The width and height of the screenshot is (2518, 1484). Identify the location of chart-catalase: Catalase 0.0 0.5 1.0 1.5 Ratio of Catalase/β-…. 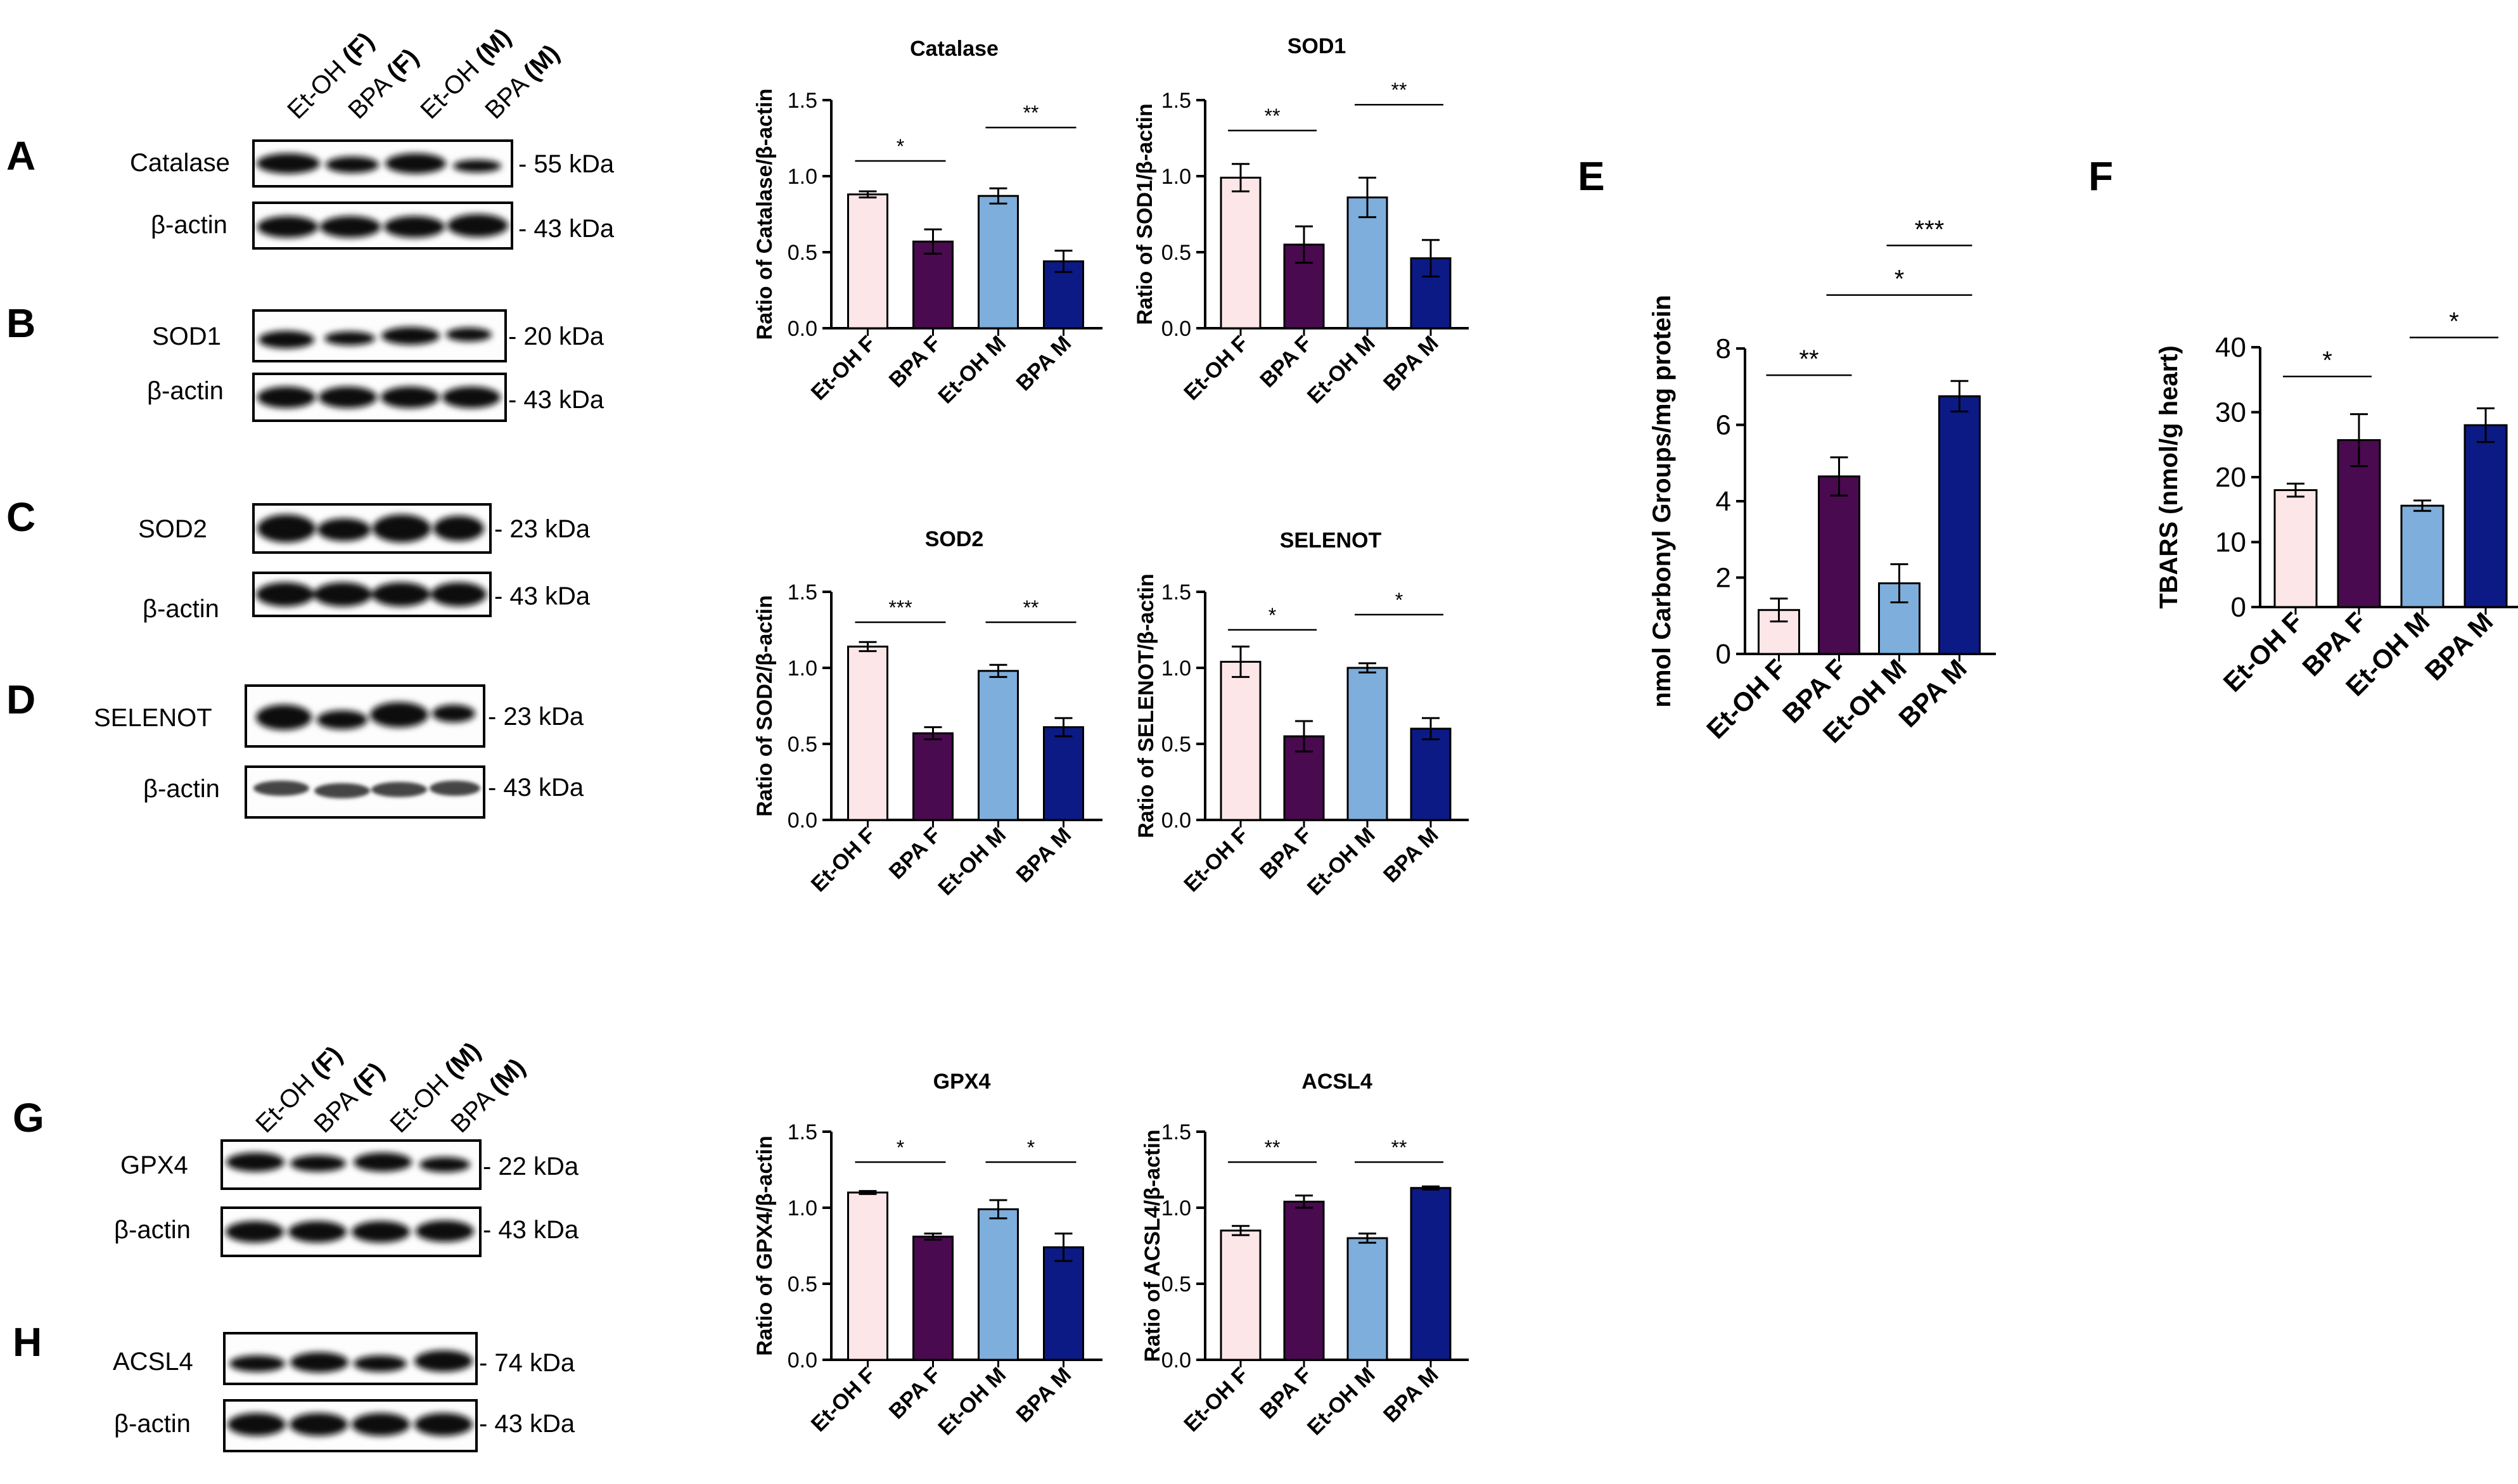
(927, 222).